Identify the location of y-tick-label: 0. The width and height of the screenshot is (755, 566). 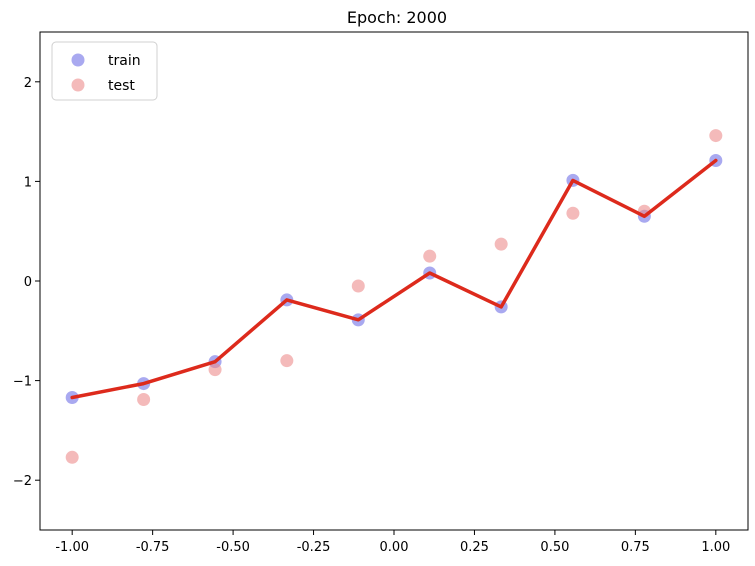
(28, 282).